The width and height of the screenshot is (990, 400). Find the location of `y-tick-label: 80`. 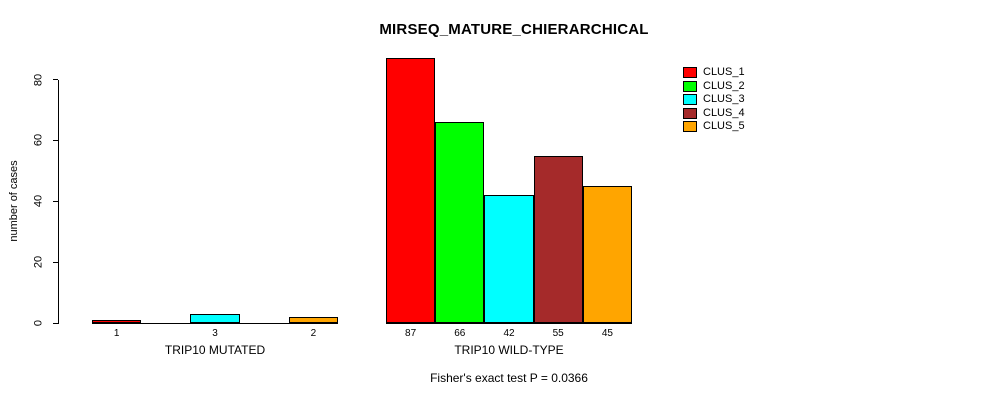

y-tick-label: 80 is located at coordinates (38, 79).